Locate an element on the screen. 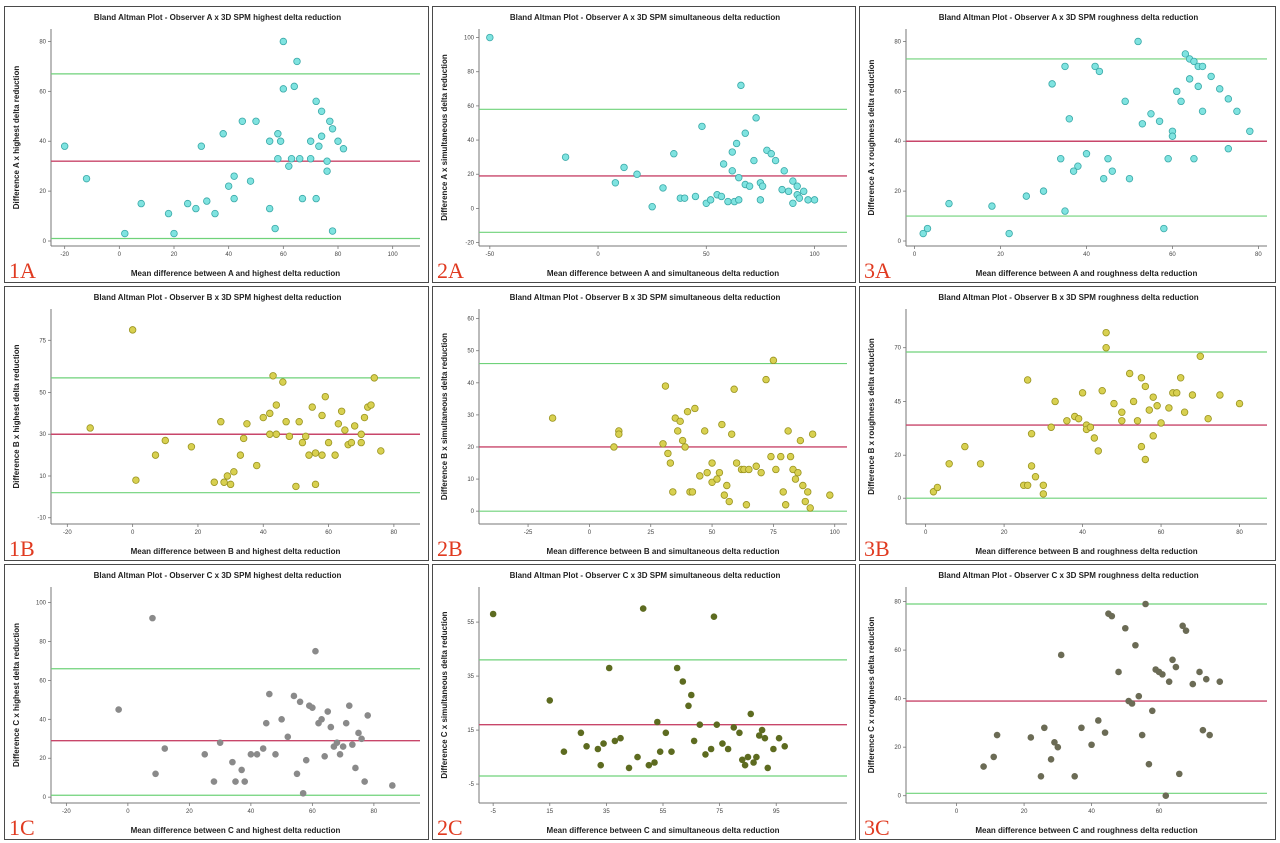 This screenshot has height=843, width=1280. x-tick-label: 0 is located at coordinates (133, 533).